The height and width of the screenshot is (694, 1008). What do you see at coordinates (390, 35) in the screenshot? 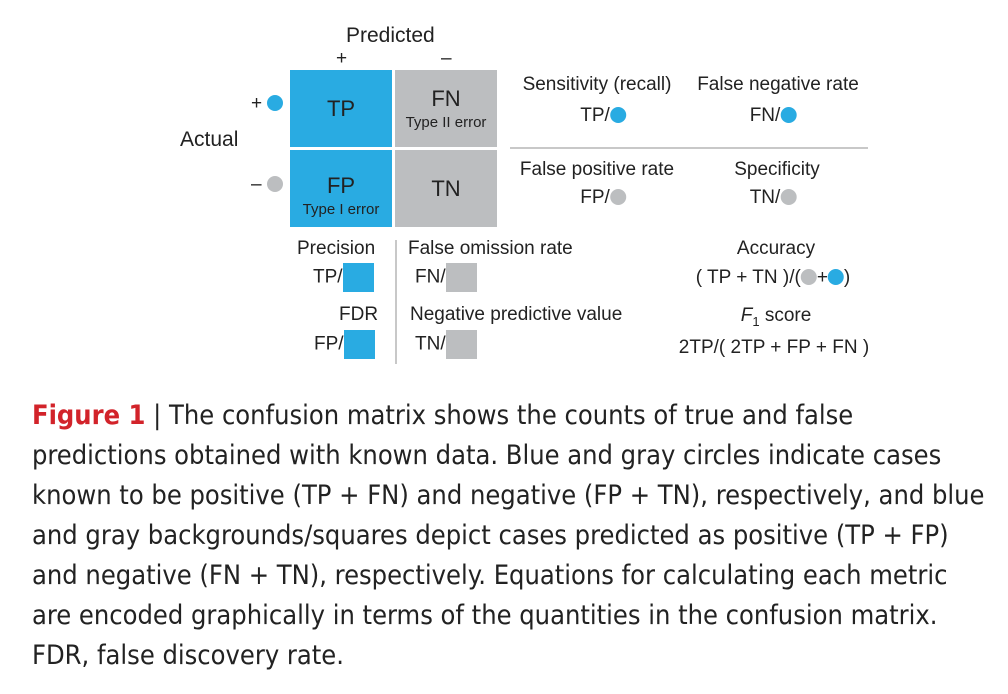
I see `predicted-axis-label: Predicted` at bounding box center [390, 35].